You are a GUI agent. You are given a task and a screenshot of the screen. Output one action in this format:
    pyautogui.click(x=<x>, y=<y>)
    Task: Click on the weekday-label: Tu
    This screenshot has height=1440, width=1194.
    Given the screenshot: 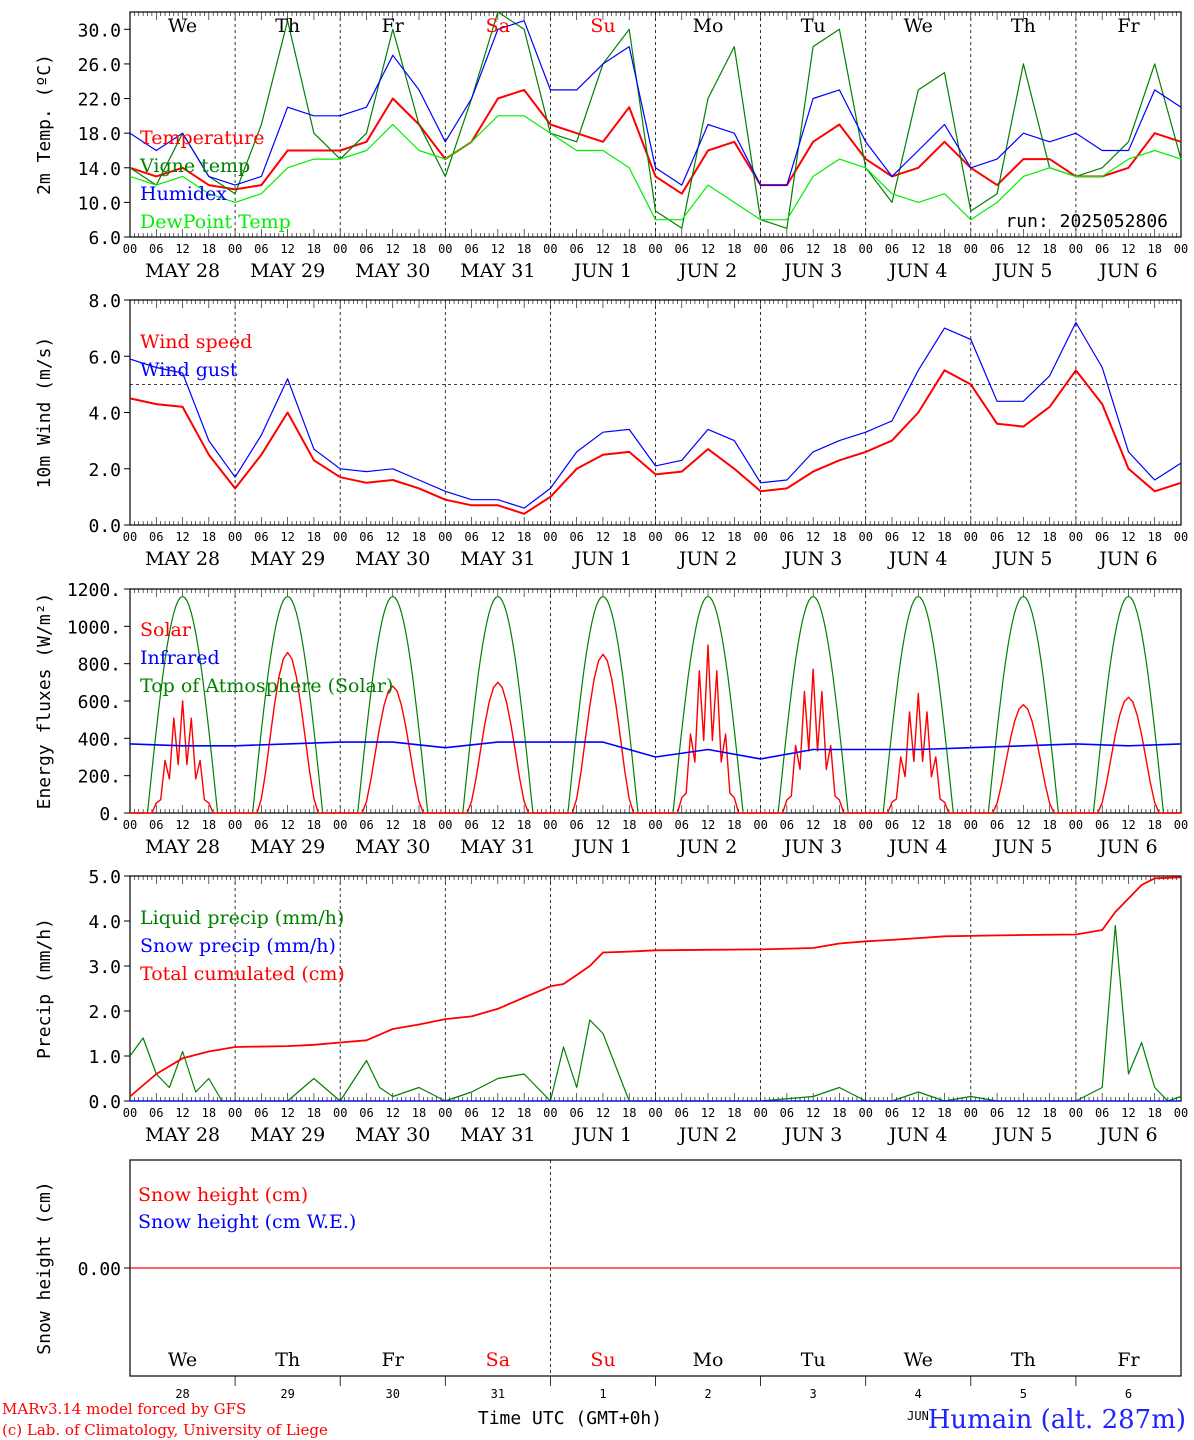 What is the action you would take?
    pyautogui.click(x=813, y=1360)
    